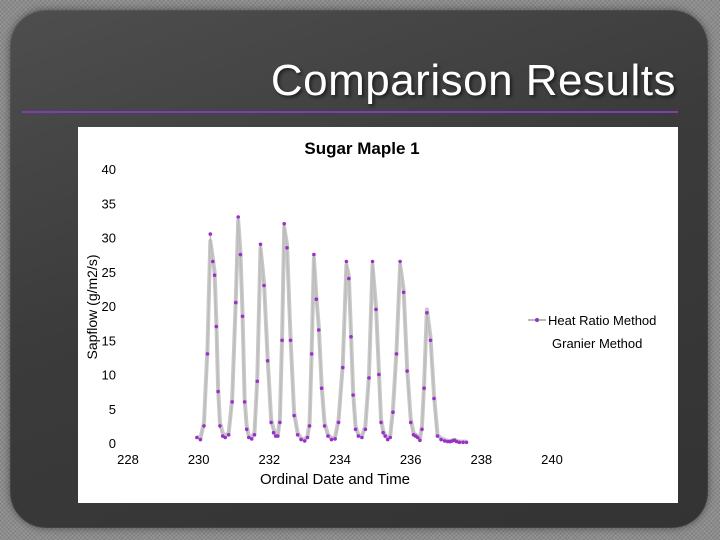 The image size is (720, 540). I want to click on x-tick-label: 228, so click(128, 459).